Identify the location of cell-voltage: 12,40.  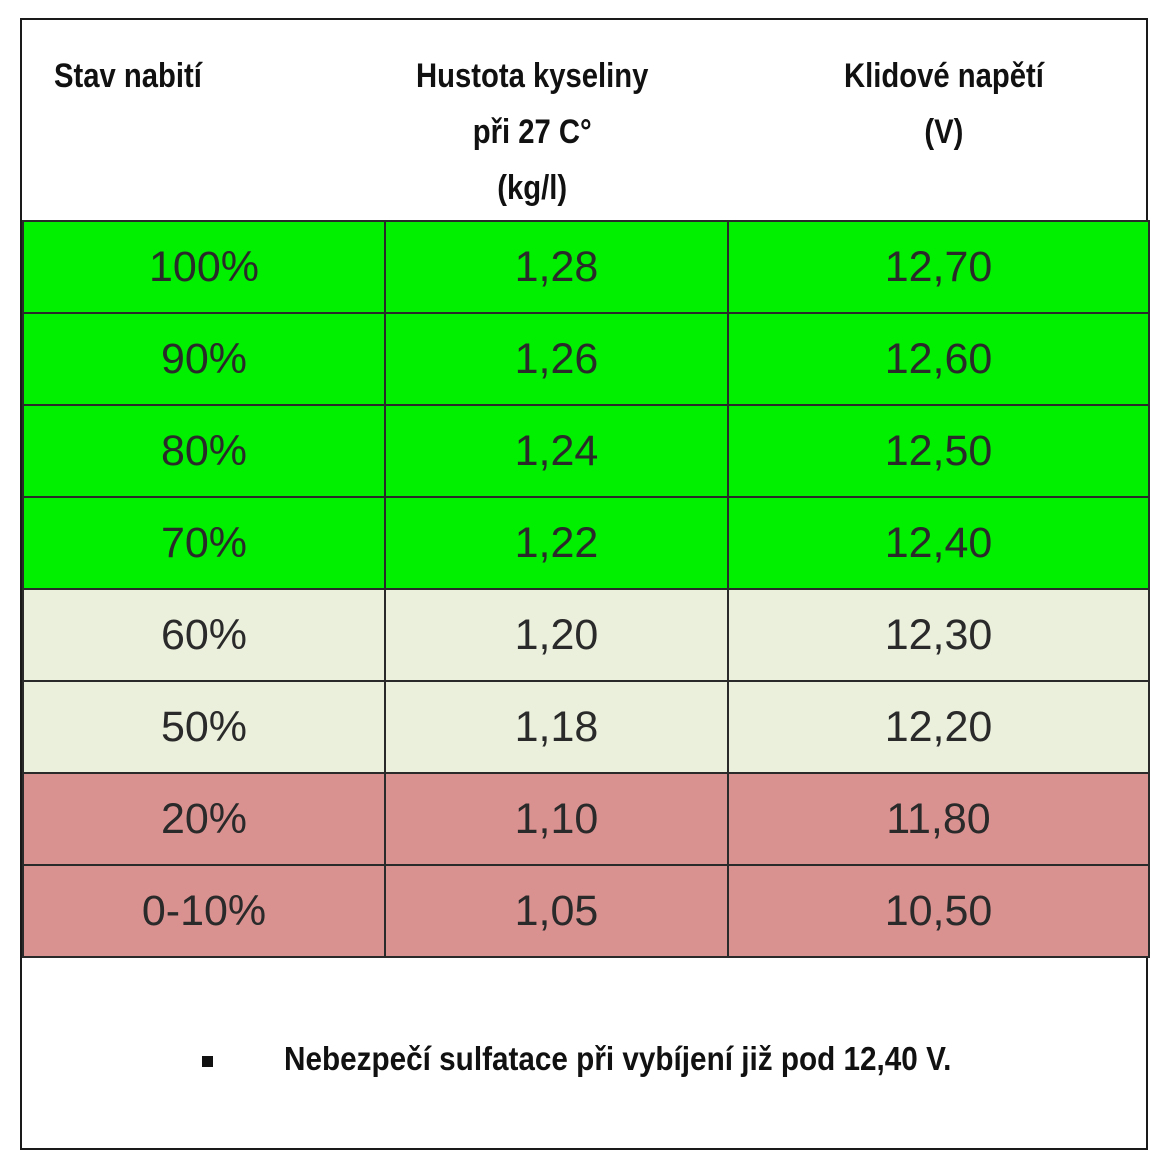
(938, 543).